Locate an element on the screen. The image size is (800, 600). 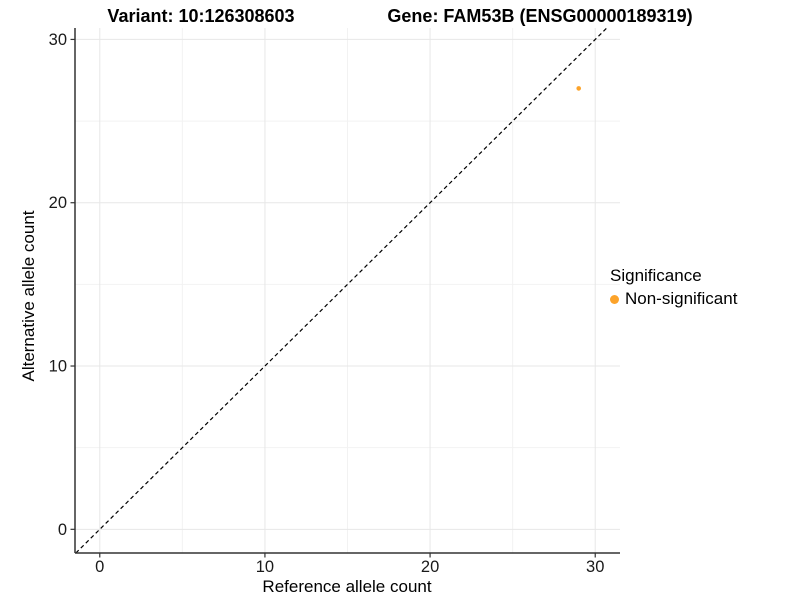
legend-entry: Non-significant is located at coordinates (673, 299).